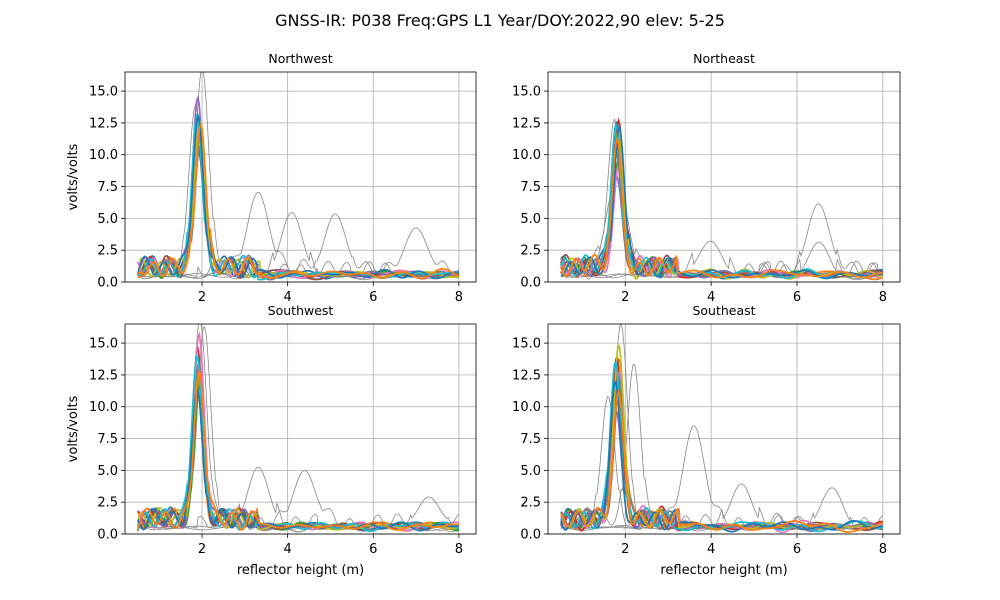 The height and width of the screenshot is (600, 1000). I want to click on panel-title: Southwest, so click(301, 310).